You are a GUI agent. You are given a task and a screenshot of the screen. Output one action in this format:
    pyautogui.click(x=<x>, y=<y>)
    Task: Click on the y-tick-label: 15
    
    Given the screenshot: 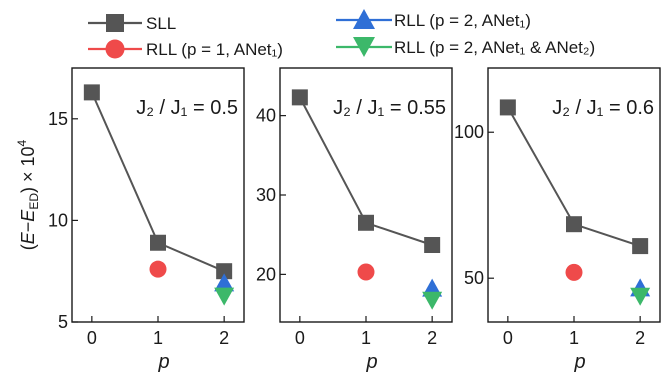 What is the action you would take?
    pyautogui.click(x=58, y=119)
    